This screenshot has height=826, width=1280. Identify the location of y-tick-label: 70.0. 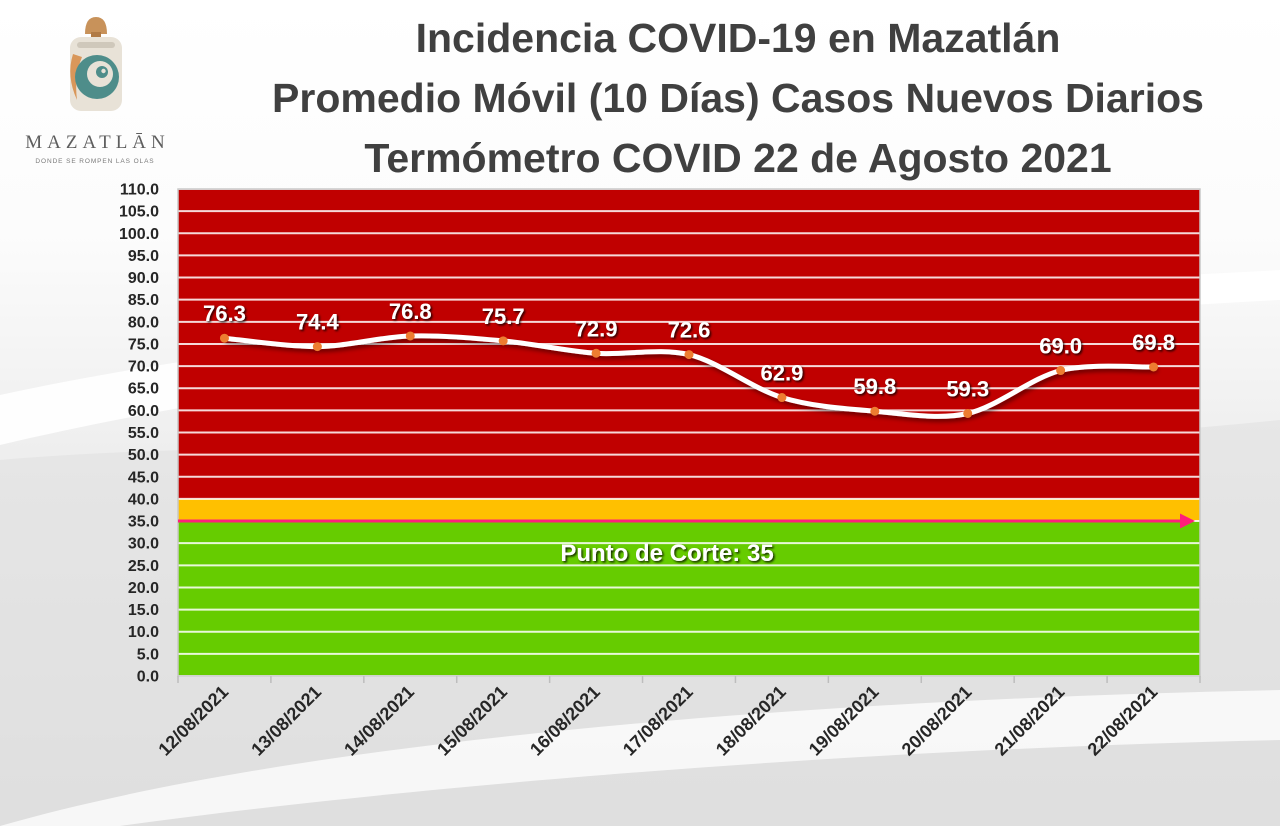
(143, 367).